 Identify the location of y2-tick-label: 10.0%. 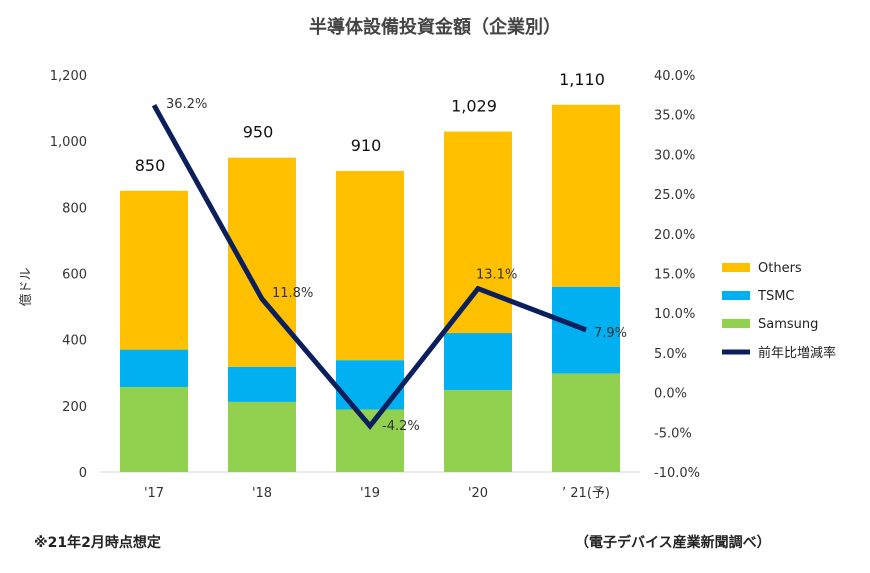
(674, 314).